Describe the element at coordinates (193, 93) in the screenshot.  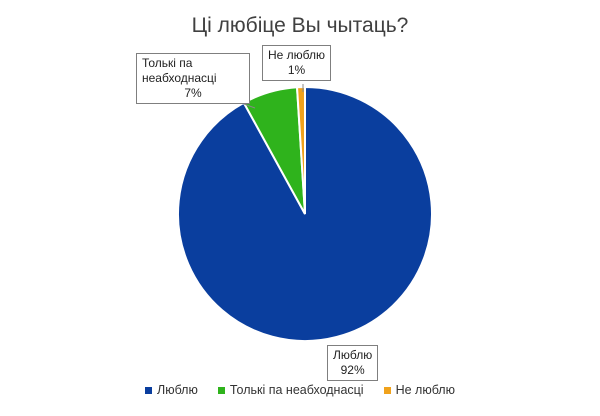
I see `data-label-value: 7%` at that location.